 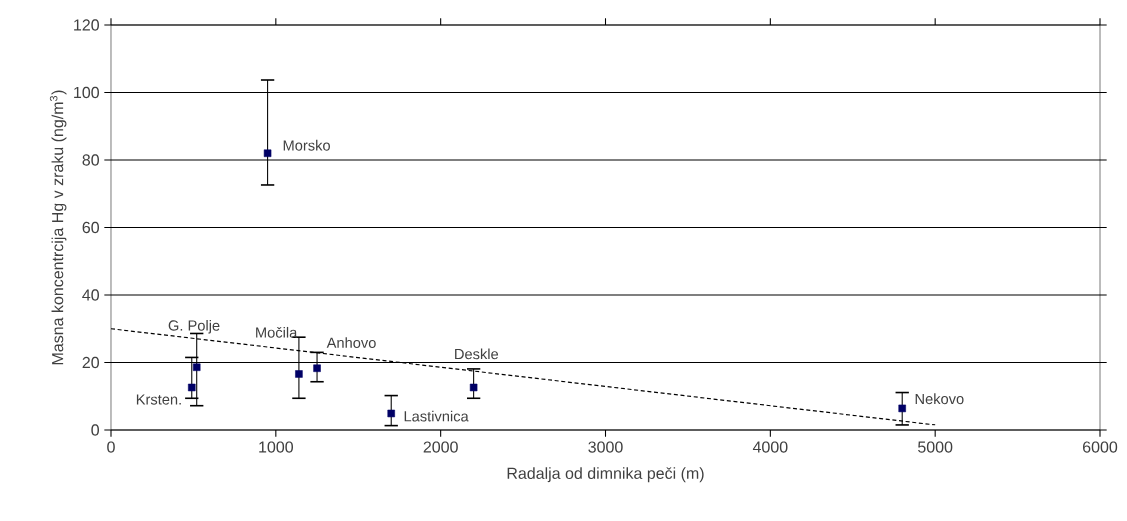 I want to click on x-tick-label: 4000, so click(x=770, y=447).